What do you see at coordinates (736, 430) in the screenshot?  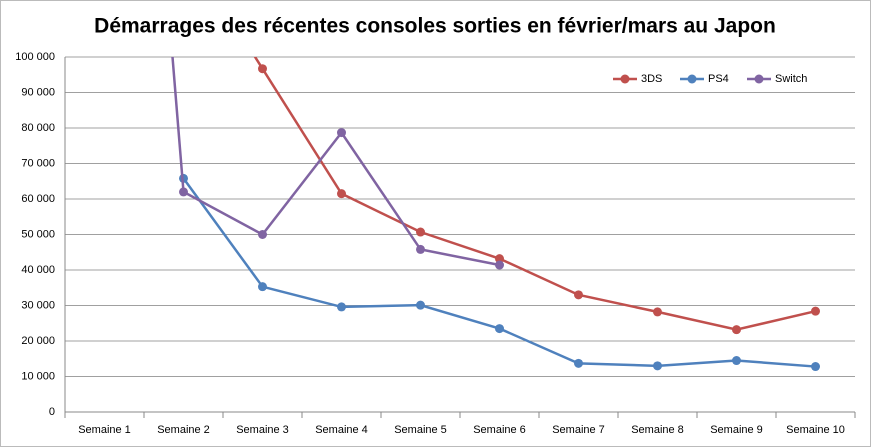 I see `x-tick-label: Semaine 9` at bounding box center [736, 430].